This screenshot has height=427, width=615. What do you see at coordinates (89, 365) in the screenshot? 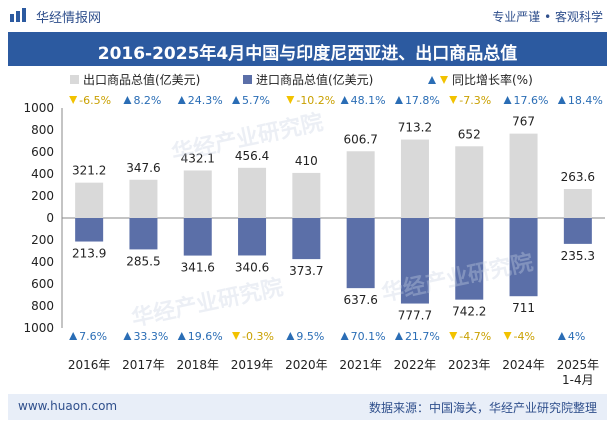
I see `x-tick-label: 2016年` at bounding box center [89, 365].